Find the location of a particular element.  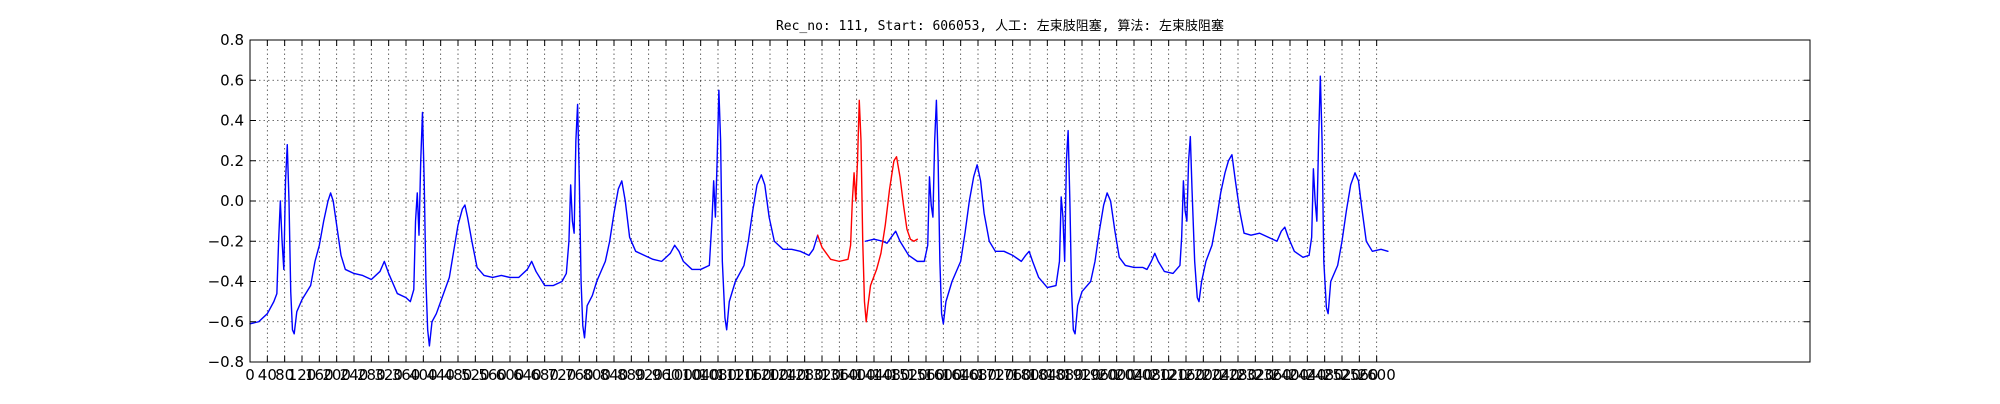

y-tick-label: 0.6 is located at coordinates (232, 80).